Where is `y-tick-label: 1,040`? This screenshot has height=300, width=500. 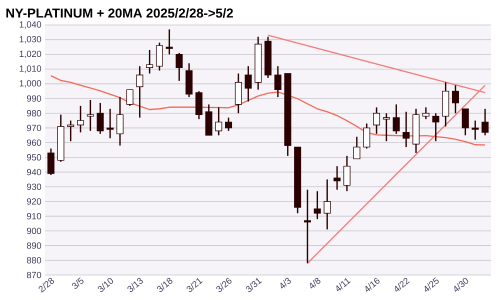 y-tick-label: 1,040 is located at coordinates (31, 25).